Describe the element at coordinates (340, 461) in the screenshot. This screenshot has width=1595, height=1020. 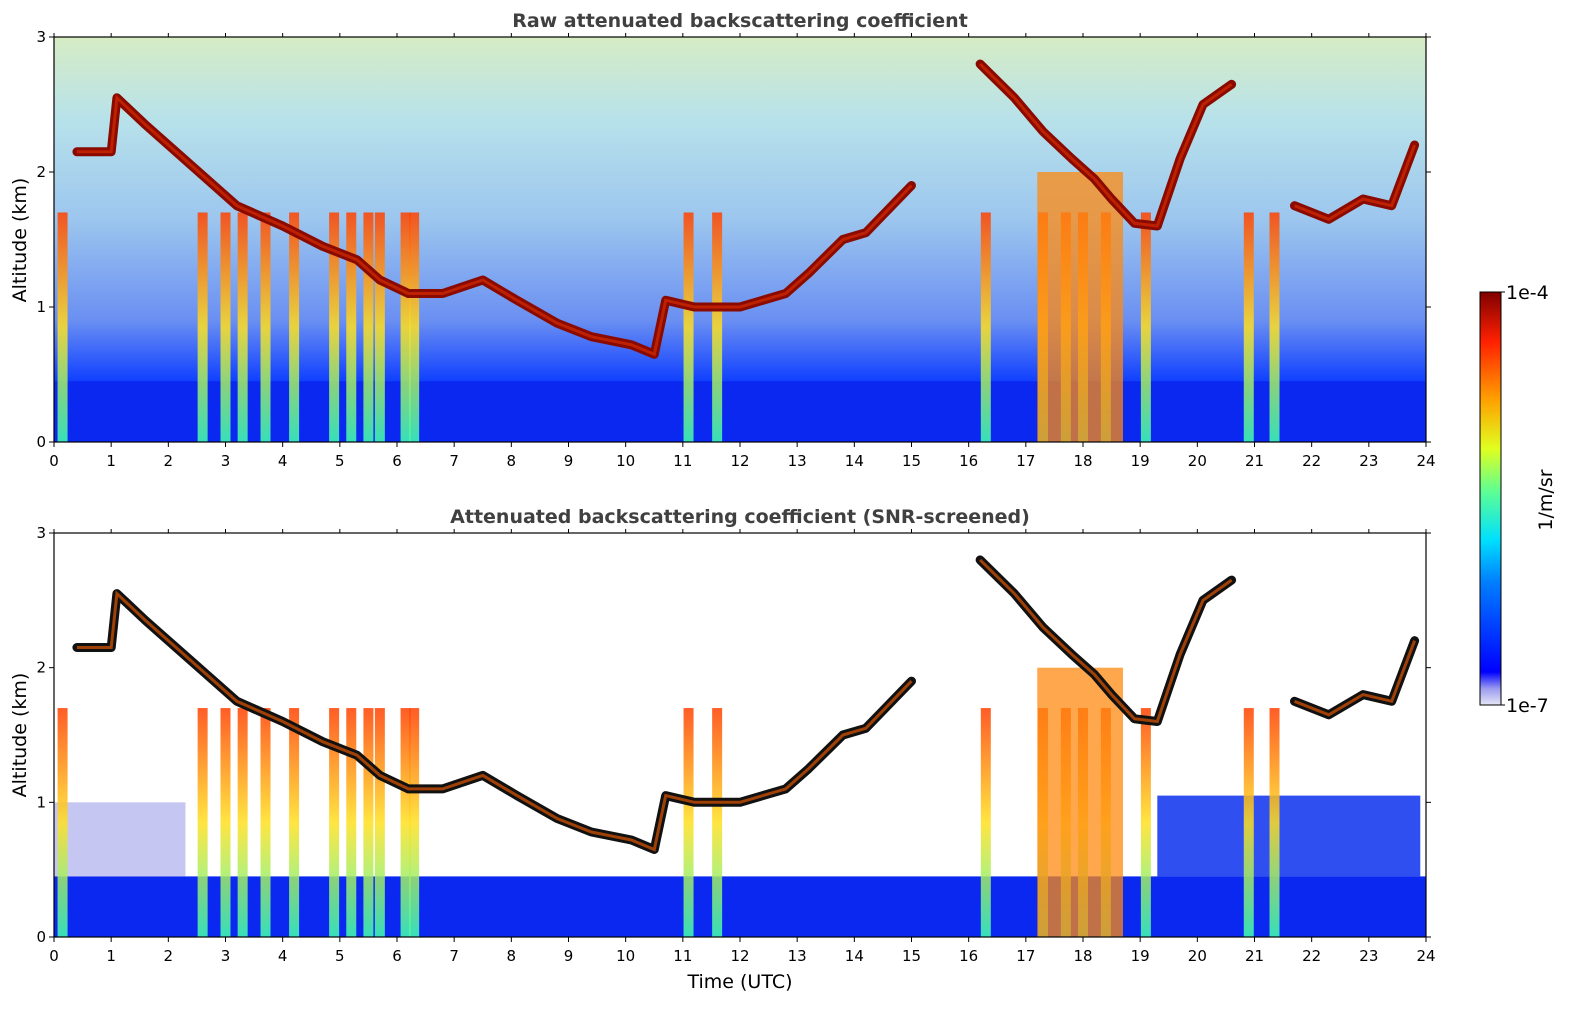
I see `x-tick-label: 5` at that location.